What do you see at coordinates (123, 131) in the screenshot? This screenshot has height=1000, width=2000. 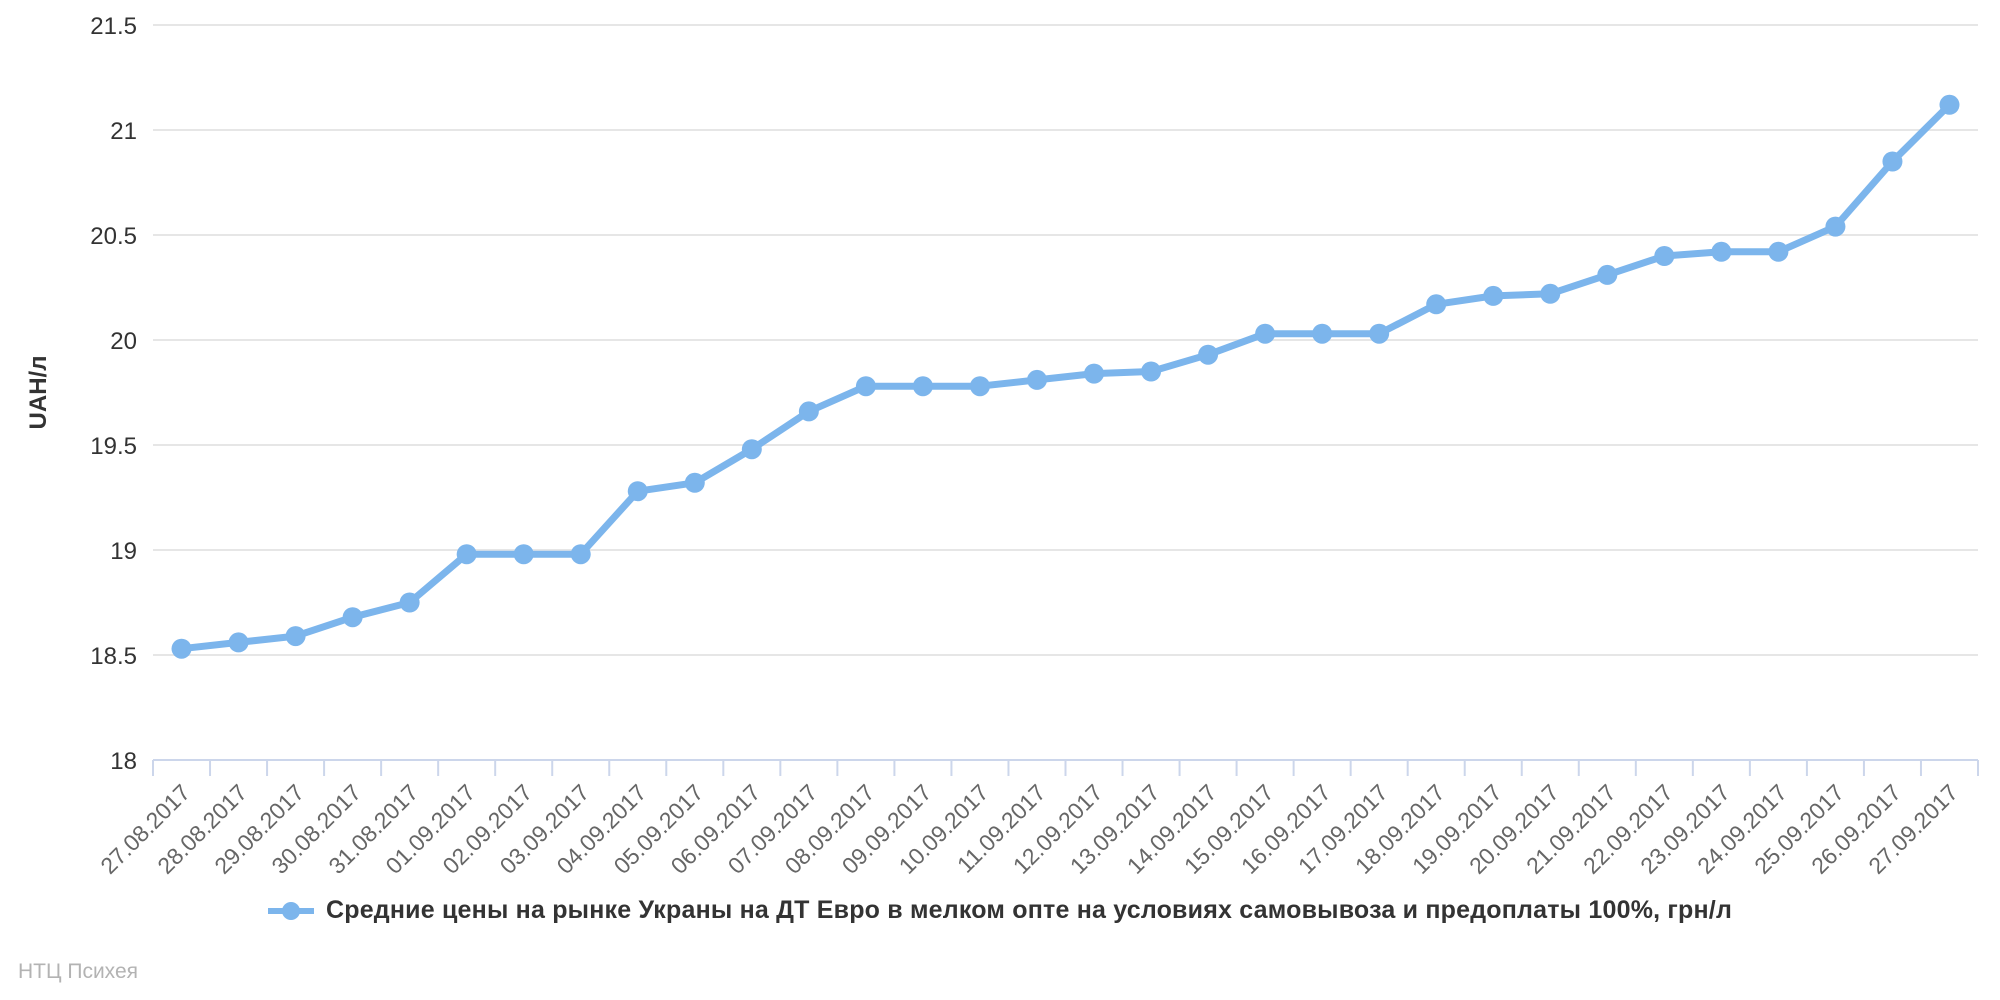 I see `y-axis-tick-label: 21` at bounding box center [123, 131].